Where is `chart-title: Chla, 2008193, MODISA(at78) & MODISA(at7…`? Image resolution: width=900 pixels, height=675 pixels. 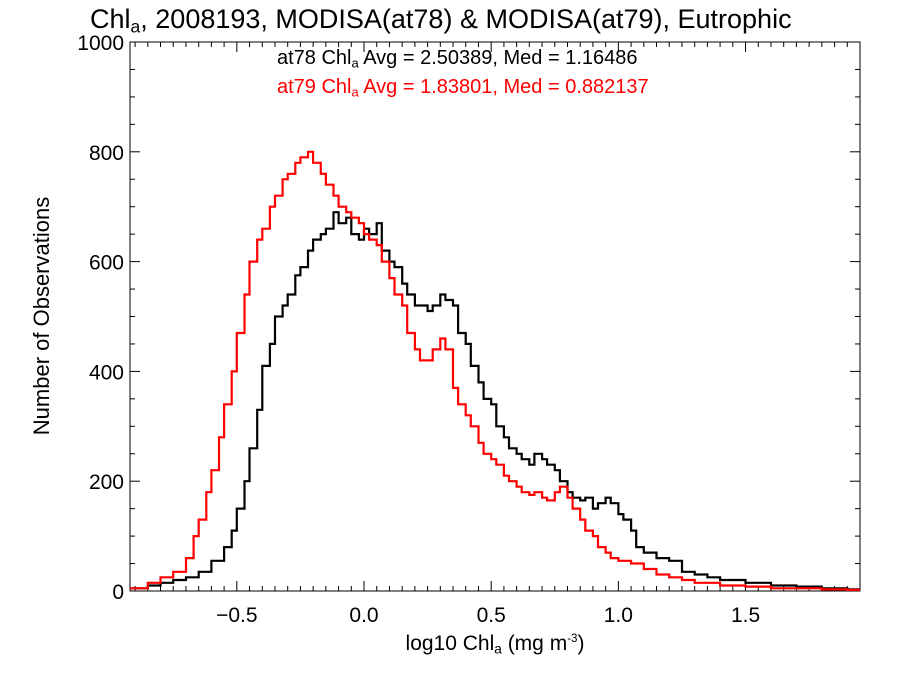
chart-title: Chla, 2008193, MODISA(at78) & MODISA(at7… is located at coordinates (441, 20).